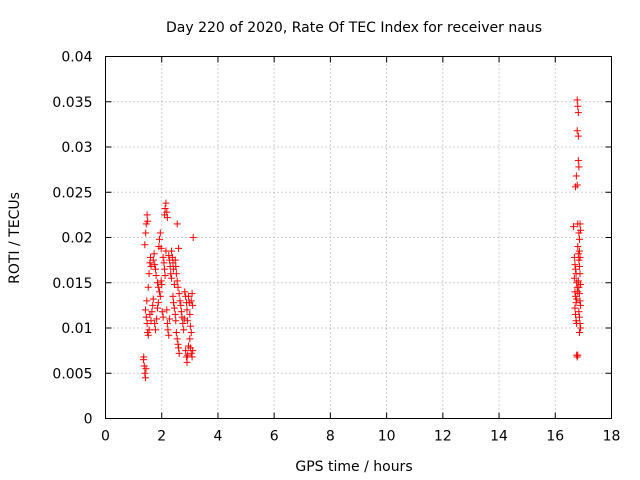  Describe the element at coordinates (15, 238) in the screenshot. I see `y-axis-label: ROTI / TECUs` at that location.